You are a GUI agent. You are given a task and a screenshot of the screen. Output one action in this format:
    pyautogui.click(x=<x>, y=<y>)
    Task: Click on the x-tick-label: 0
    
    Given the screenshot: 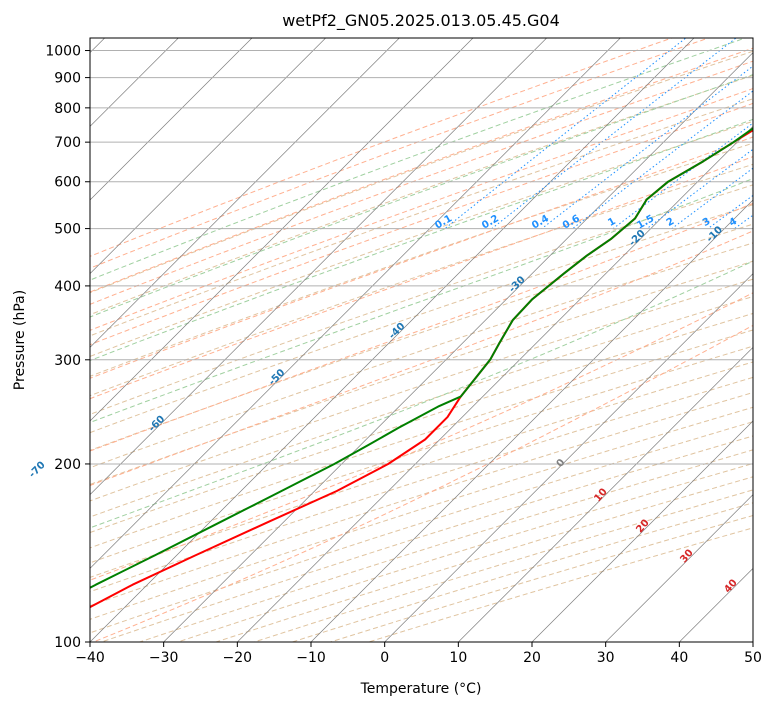 What is the action you would take?
    pyautogui.click(x=384, y=658)
    